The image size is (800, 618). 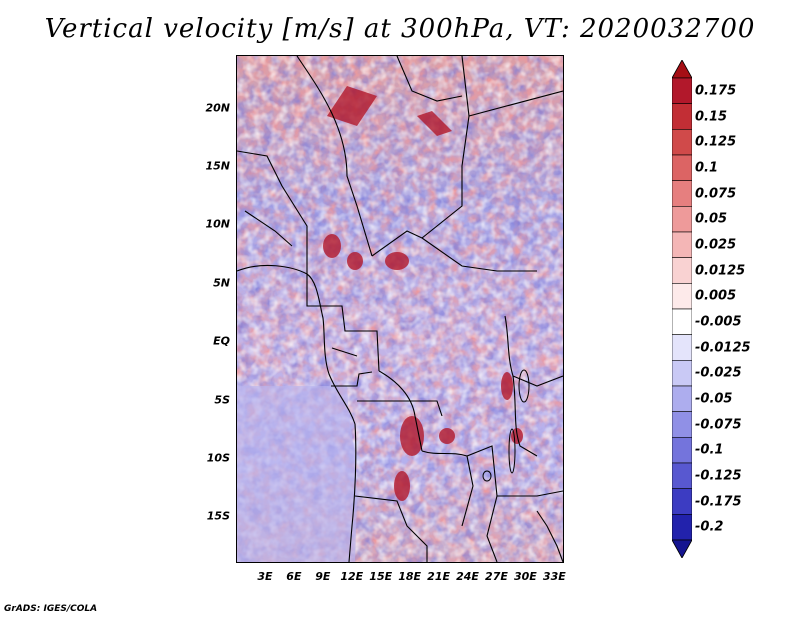 What do you see at coordinates (711, 219) in the screenshot?
I see `colorbar-label: 0.05` at bounding box center [711, 219].